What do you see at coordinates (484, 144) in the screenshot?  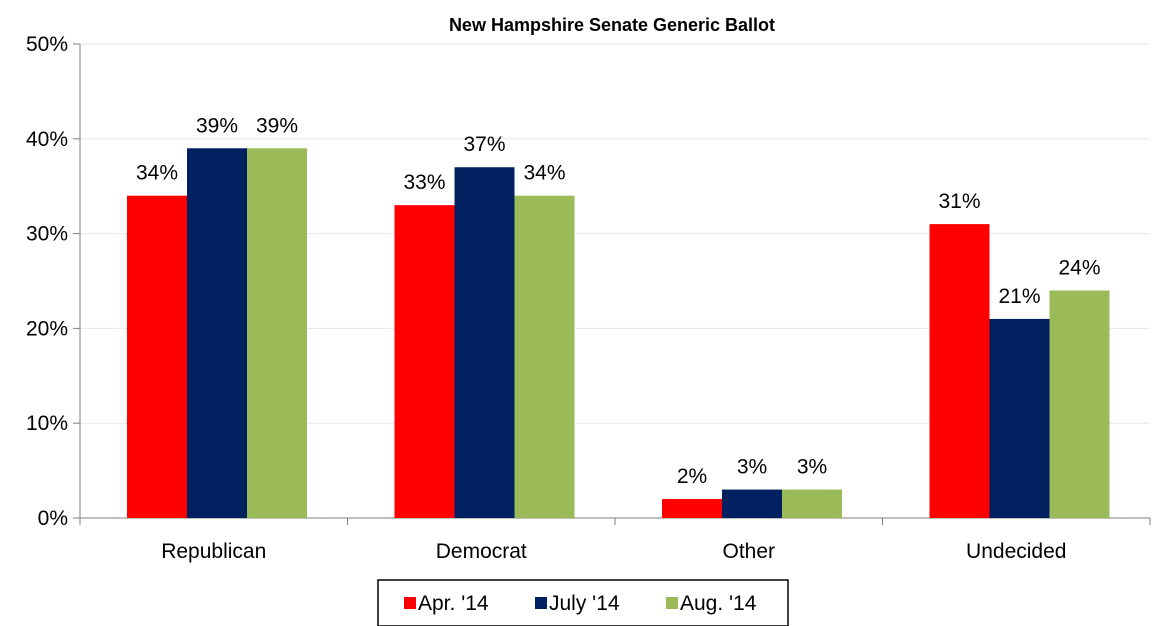 I see `data-label-democrat-july-14: 37%` at bounding box center [484, 144].